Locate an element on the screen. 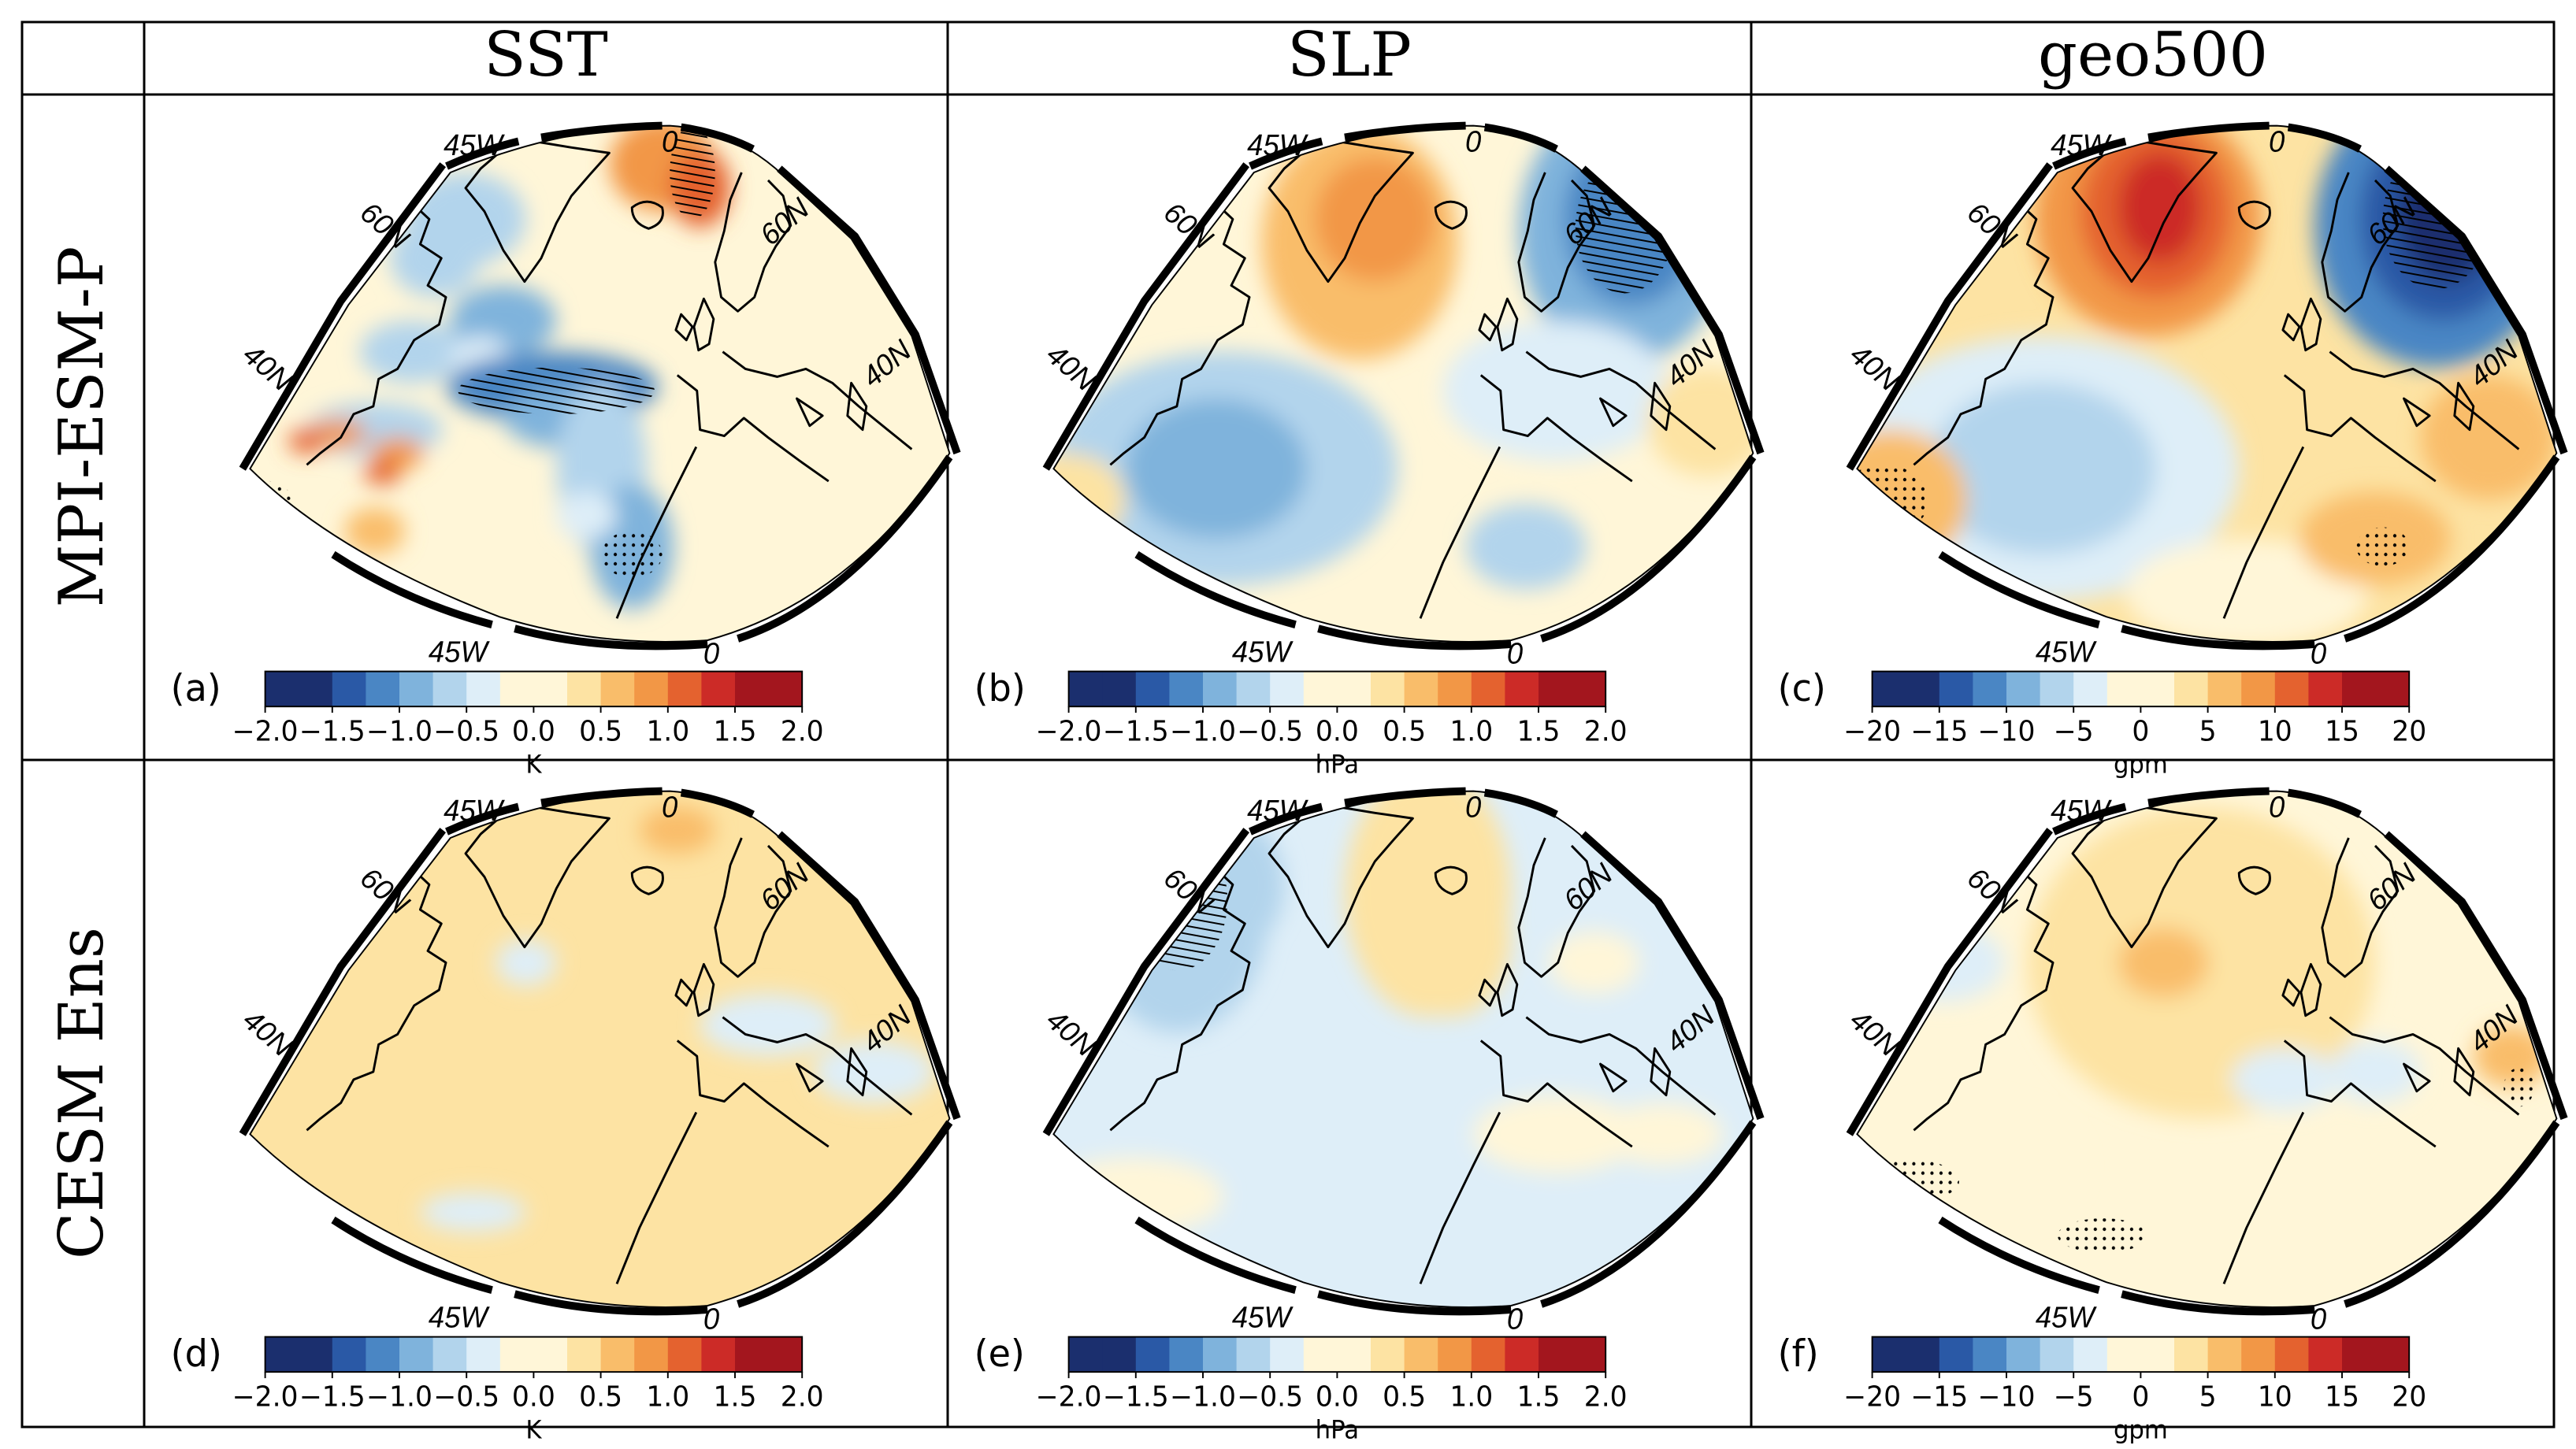  map-frame is located at coordinates (2207, 1051).